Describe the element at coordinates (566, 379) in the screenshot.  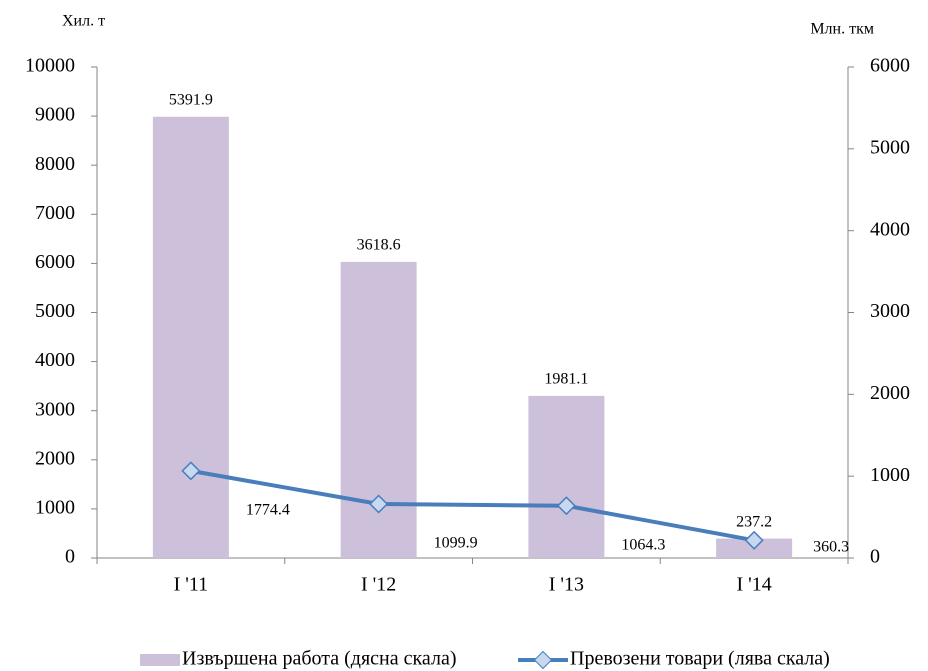
I see `data-label: 1981.1` at that location.